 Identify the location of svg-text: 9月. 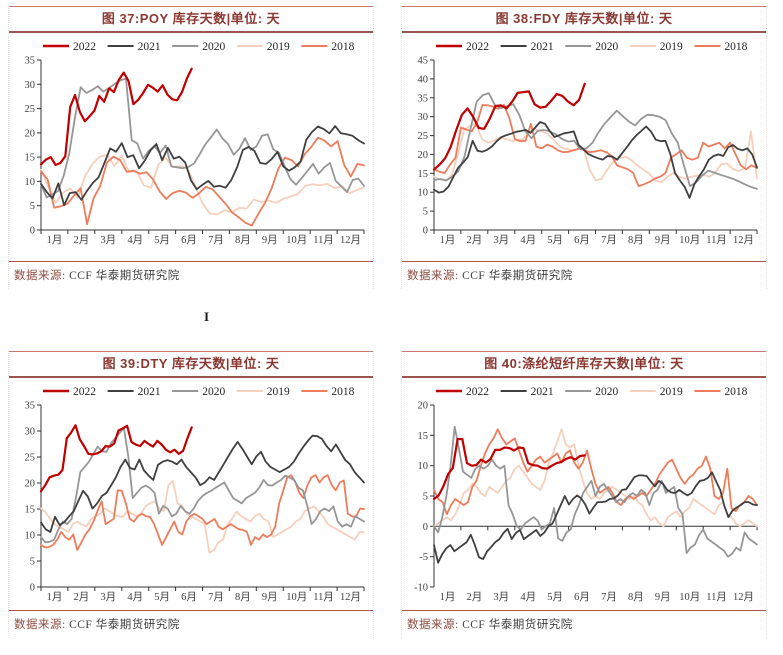
(663, 240).